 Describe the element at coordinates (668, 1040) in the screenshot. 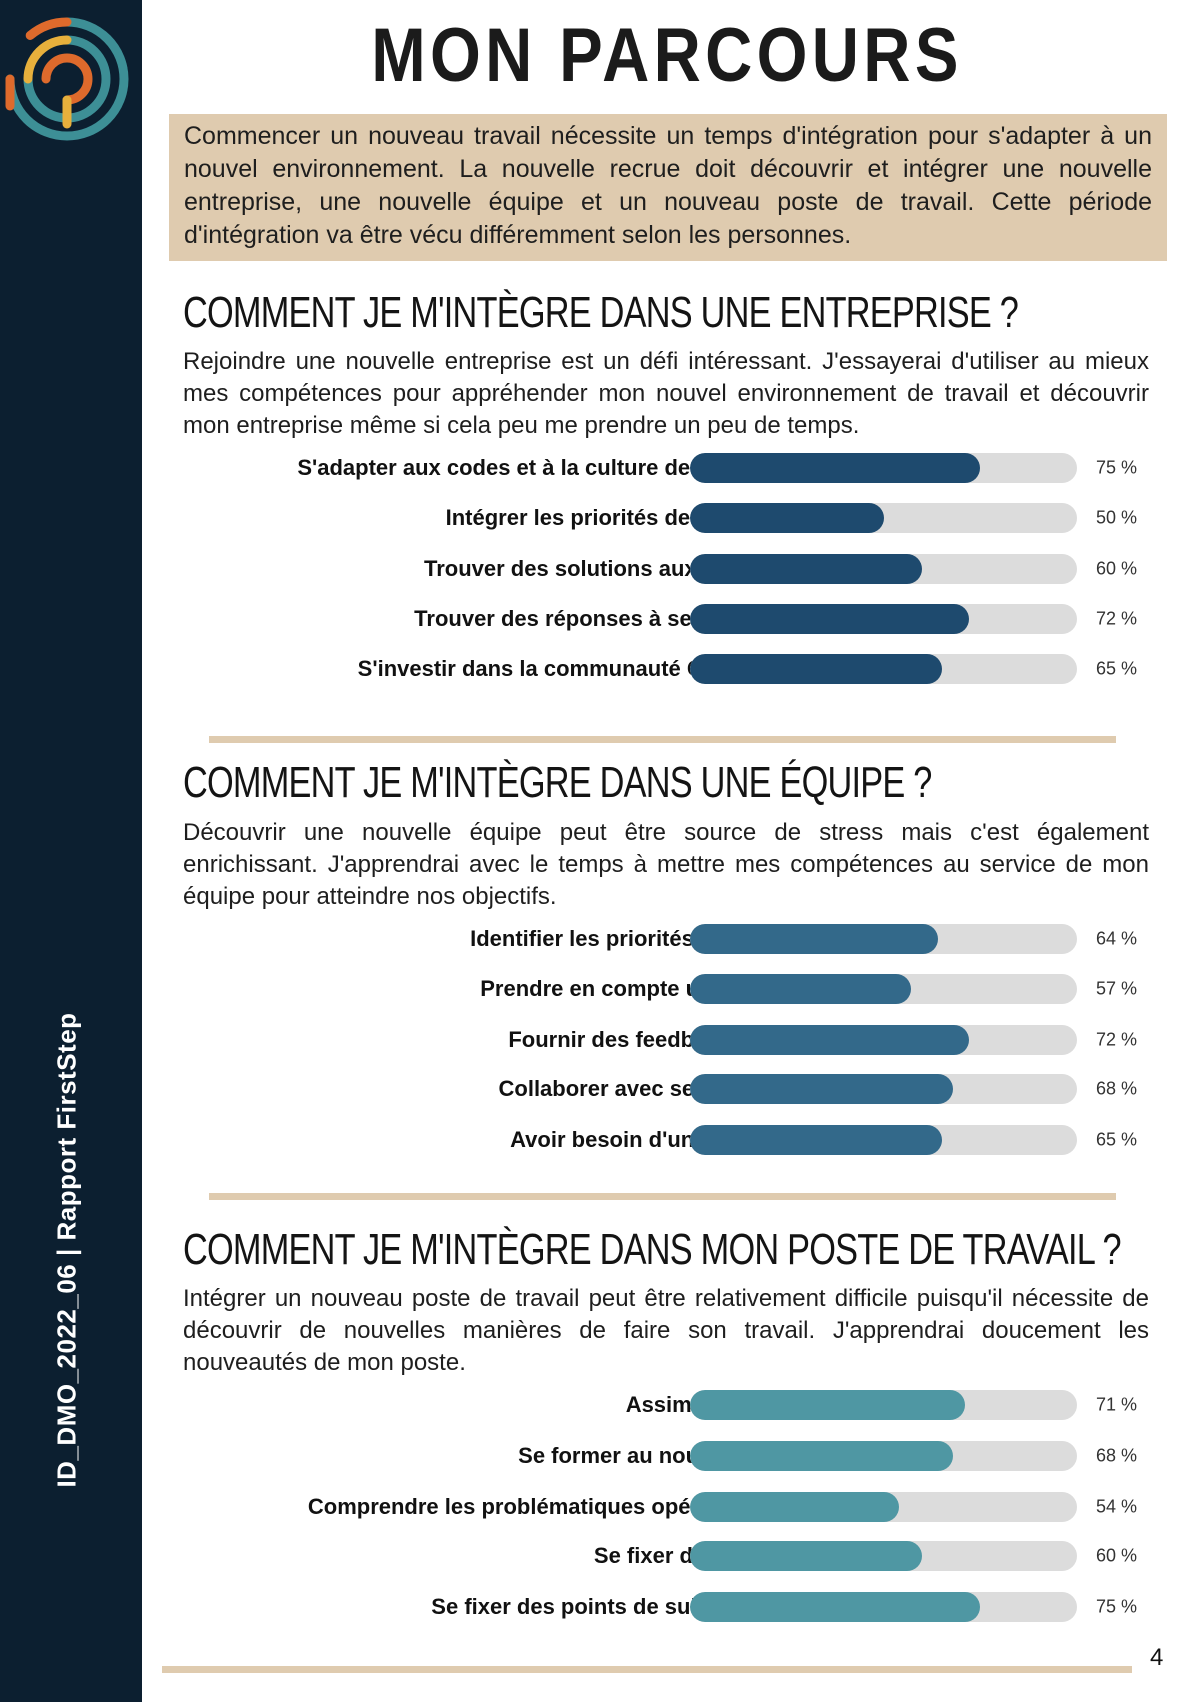

I see `bar-row: Fournir des feedbacks précis 72 %` at that location.